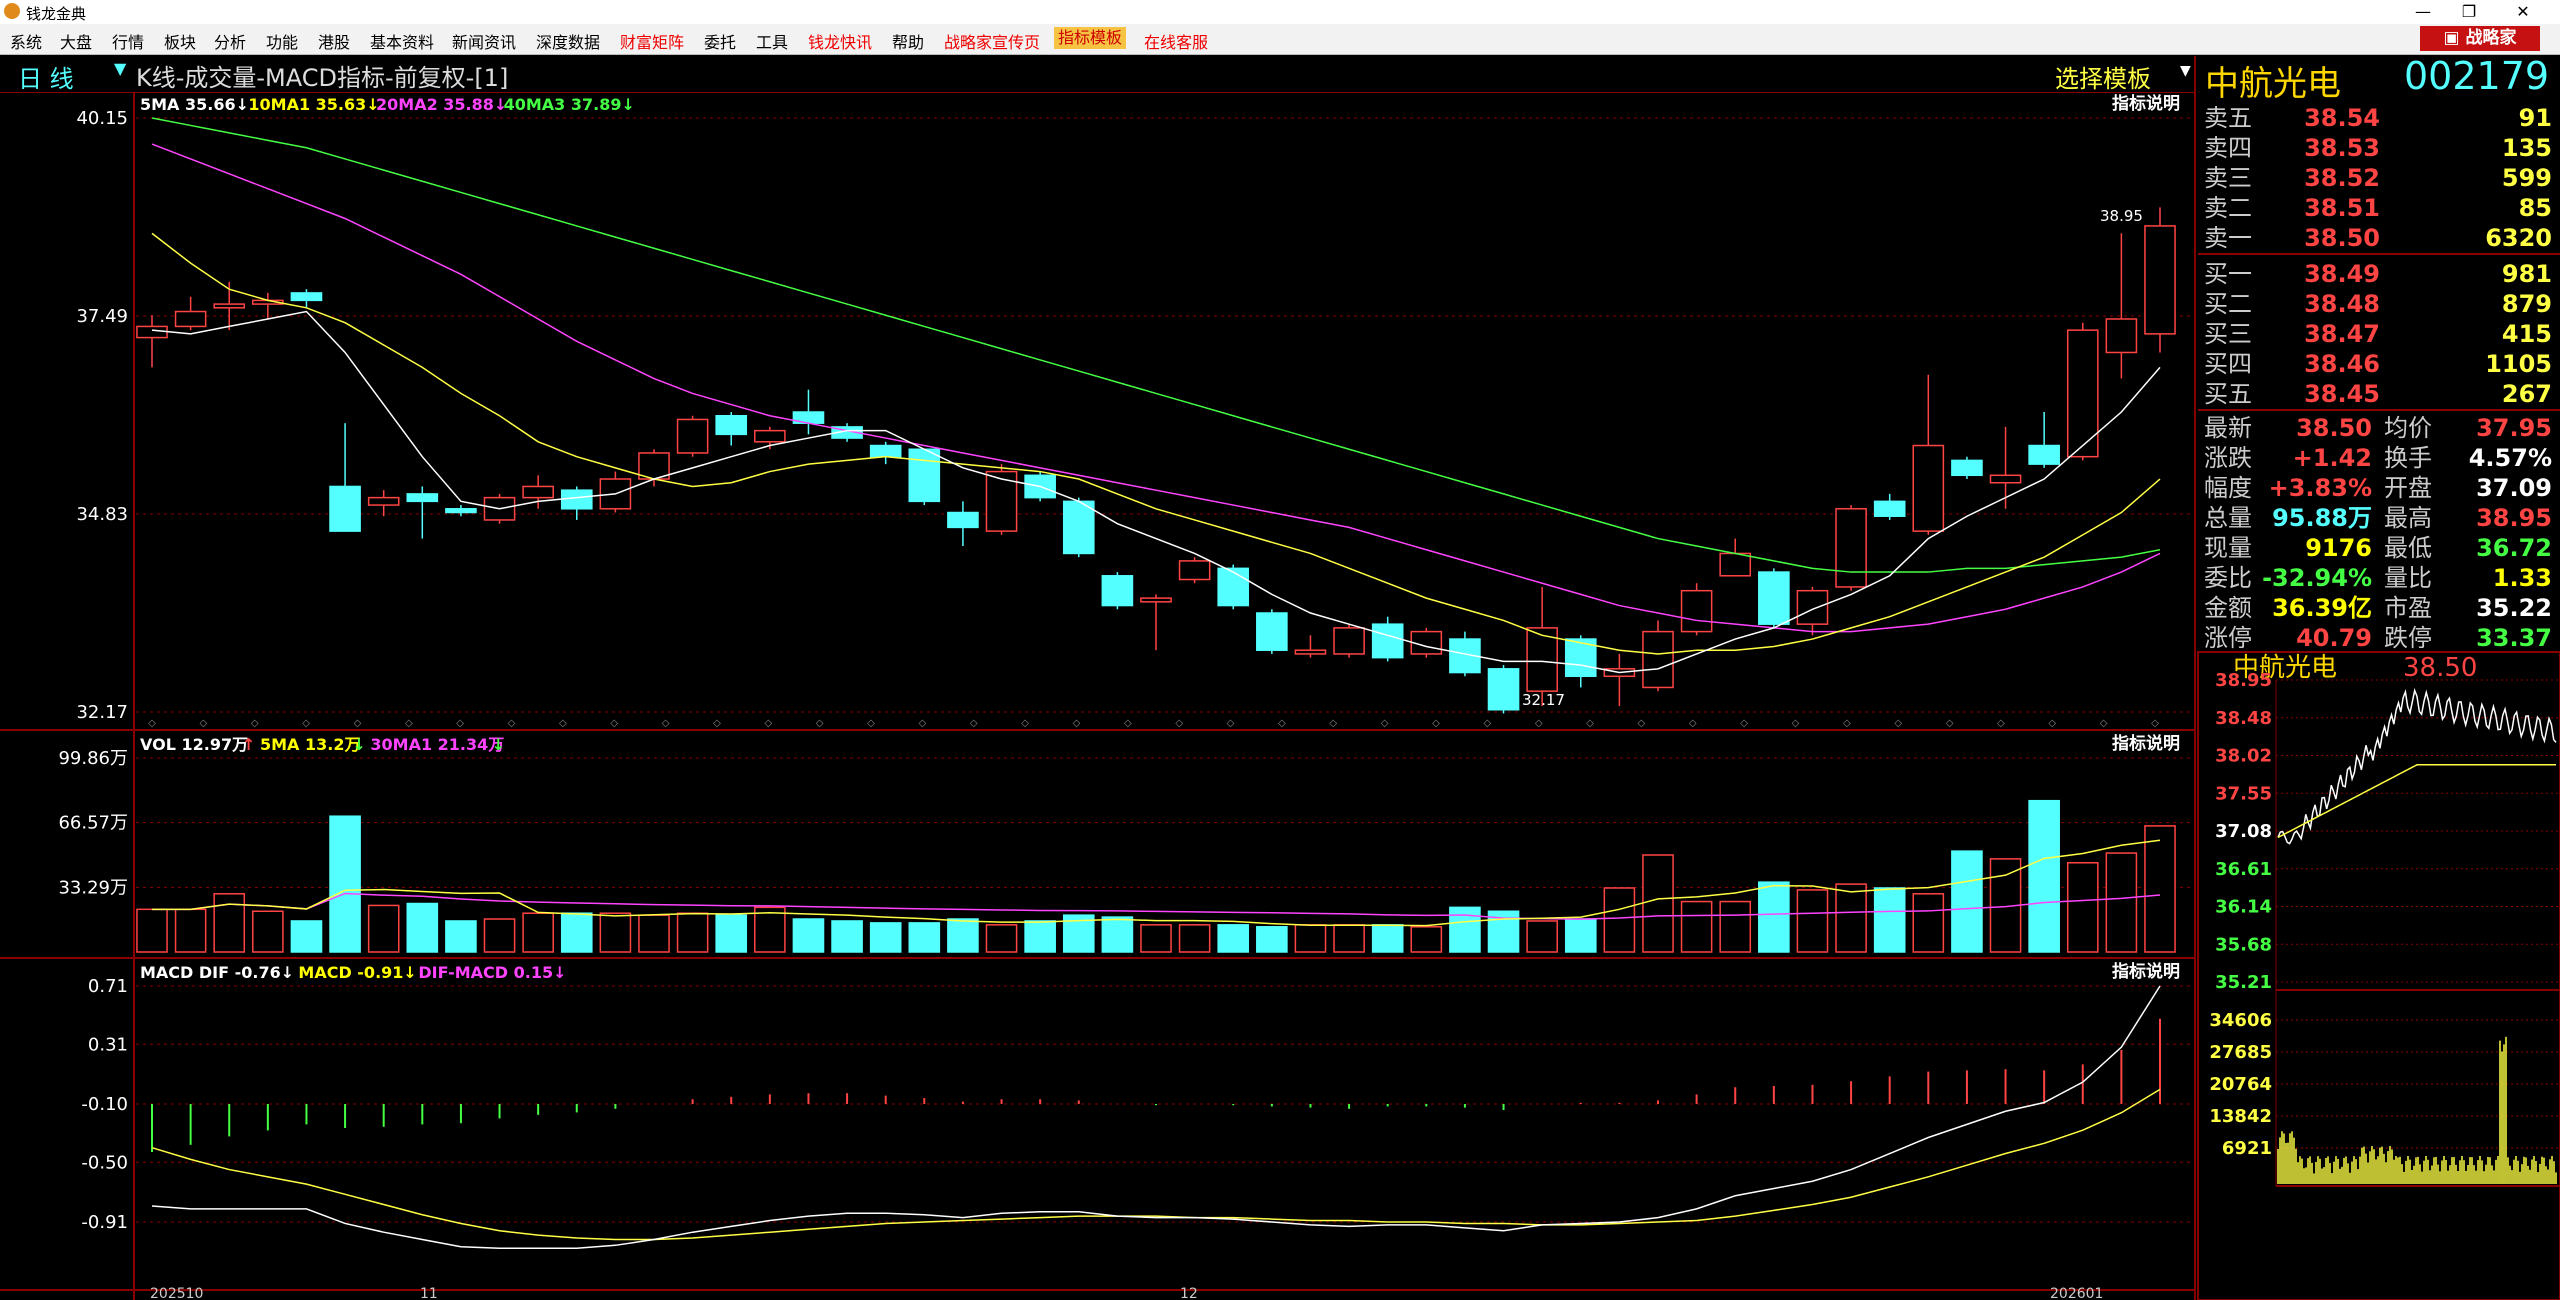 This screenshot has height=1300, width=2560. I want to click on app-logo-icon, so click(12, 11).